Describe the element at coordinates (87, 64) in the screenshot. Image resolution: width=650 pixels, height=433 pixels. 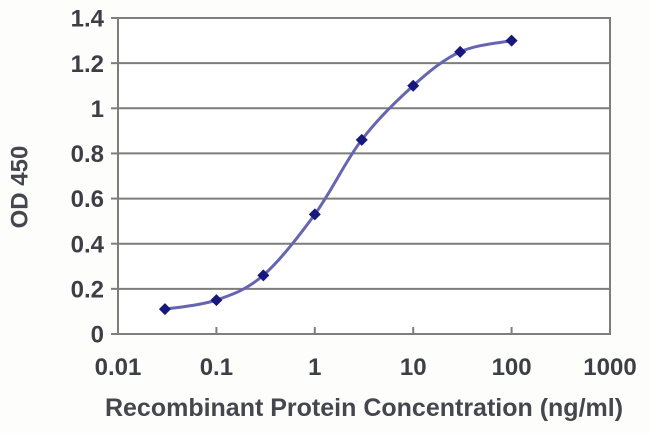
I see `y-tick-label: 1.2` at that location.